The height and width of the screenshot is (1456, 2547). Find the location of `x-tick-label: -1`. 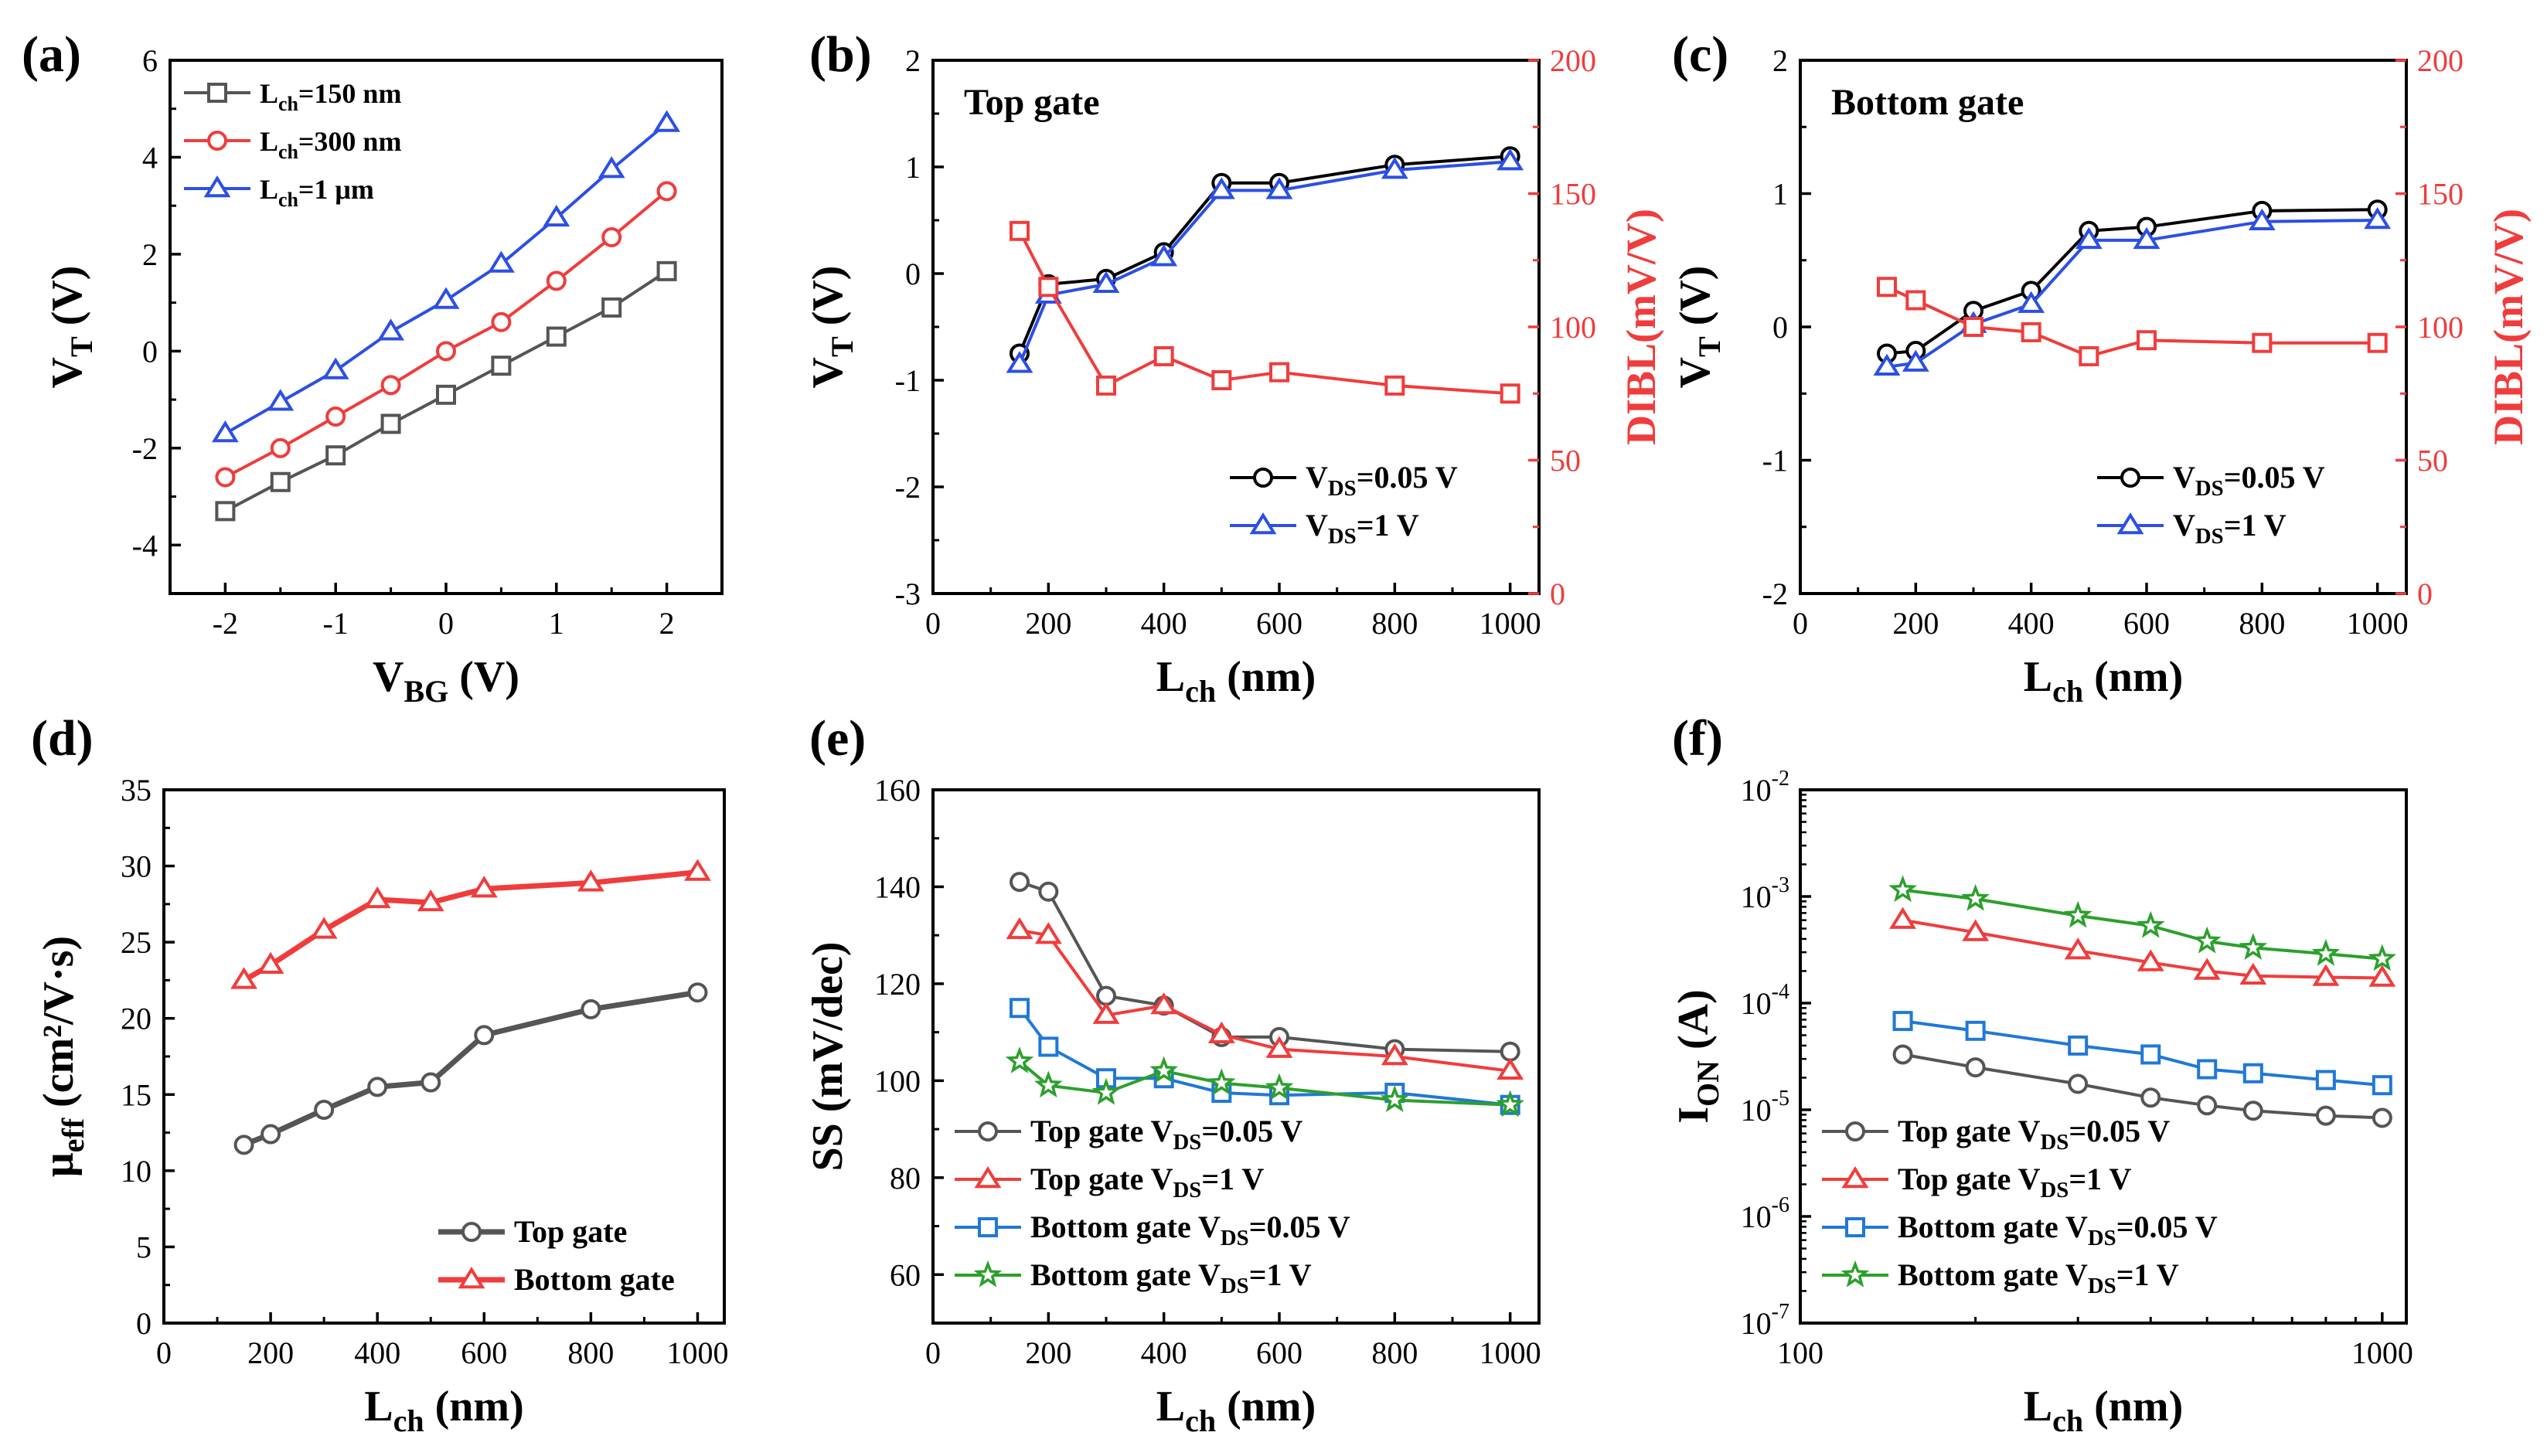

x-tick-label: -1 is located at coordinates (336, 623).